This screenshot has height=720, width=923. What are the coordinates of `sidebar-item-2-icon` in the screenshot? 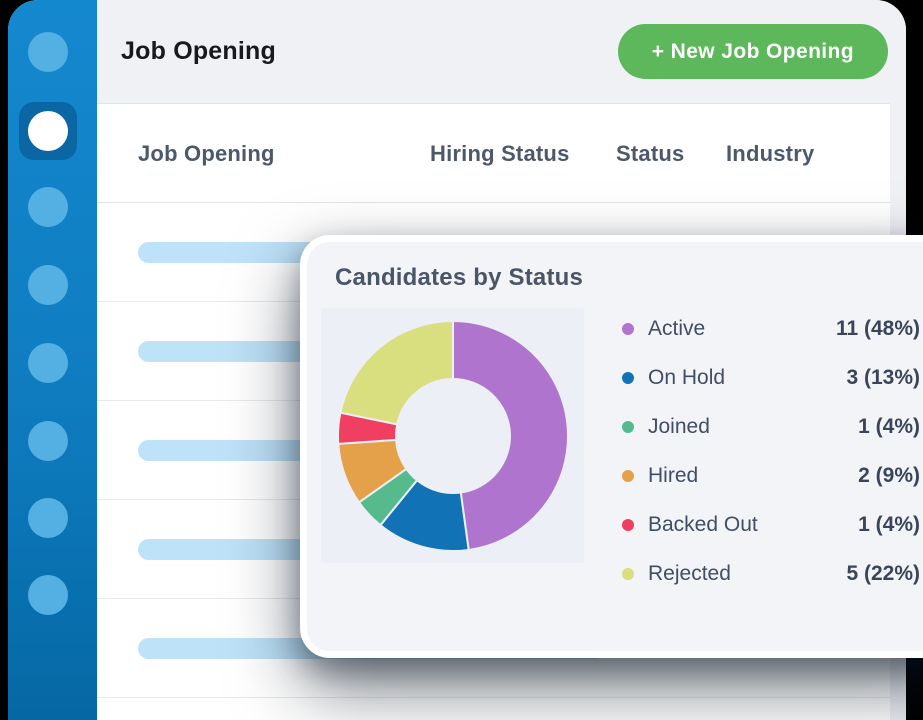 It's located at (48, 131).